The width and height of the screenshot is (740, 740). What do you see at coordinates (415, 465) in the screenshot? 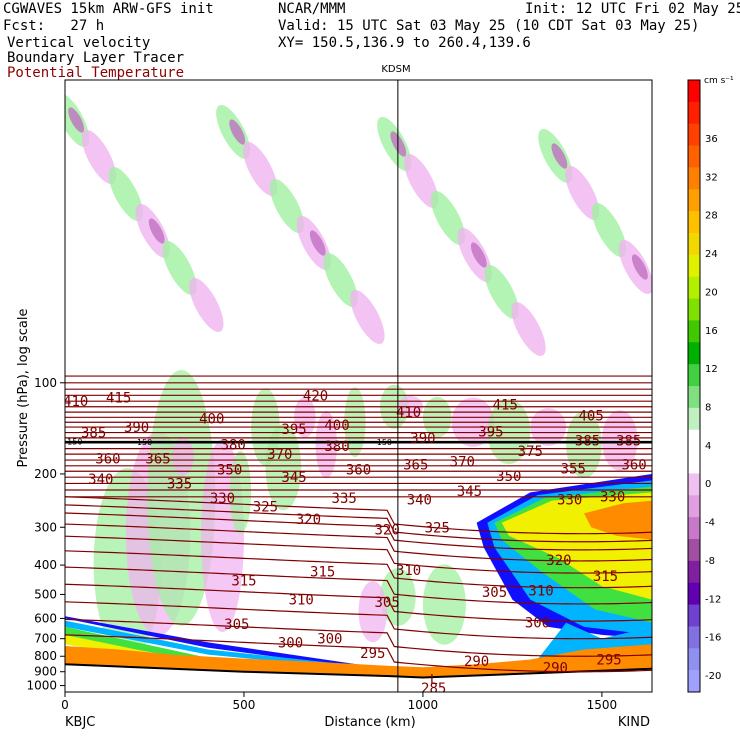
I see `theta-label: 365` at bounding box center [415, 465].